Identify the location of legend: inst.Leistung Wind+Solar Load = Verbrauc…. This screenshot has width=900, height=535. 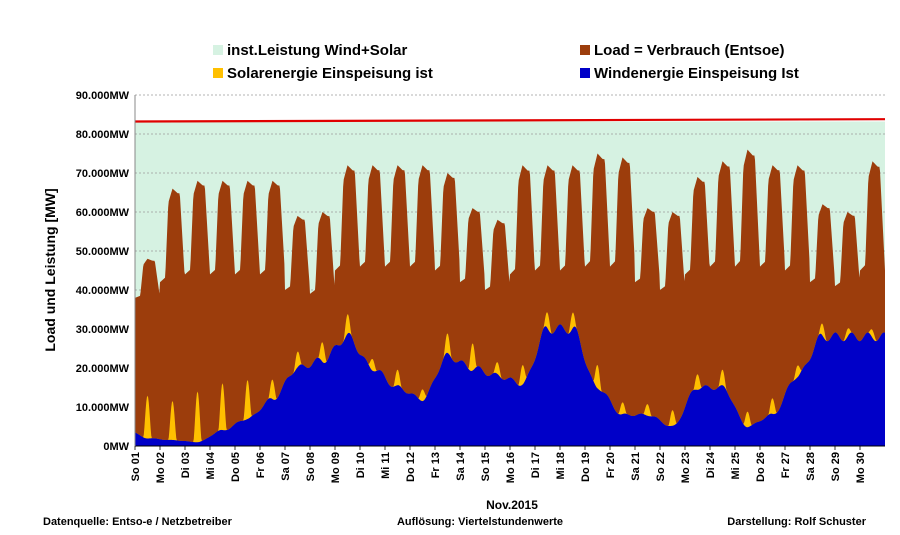
(506, 62).